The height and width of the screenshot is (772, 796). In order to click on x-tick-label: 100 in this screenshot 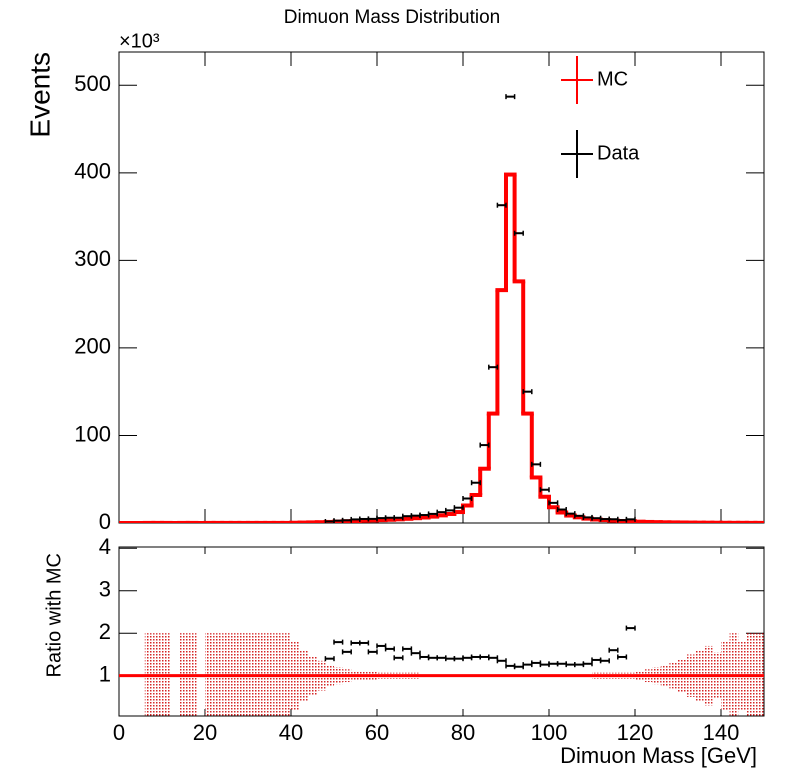, I will do `click(549, 732)`.